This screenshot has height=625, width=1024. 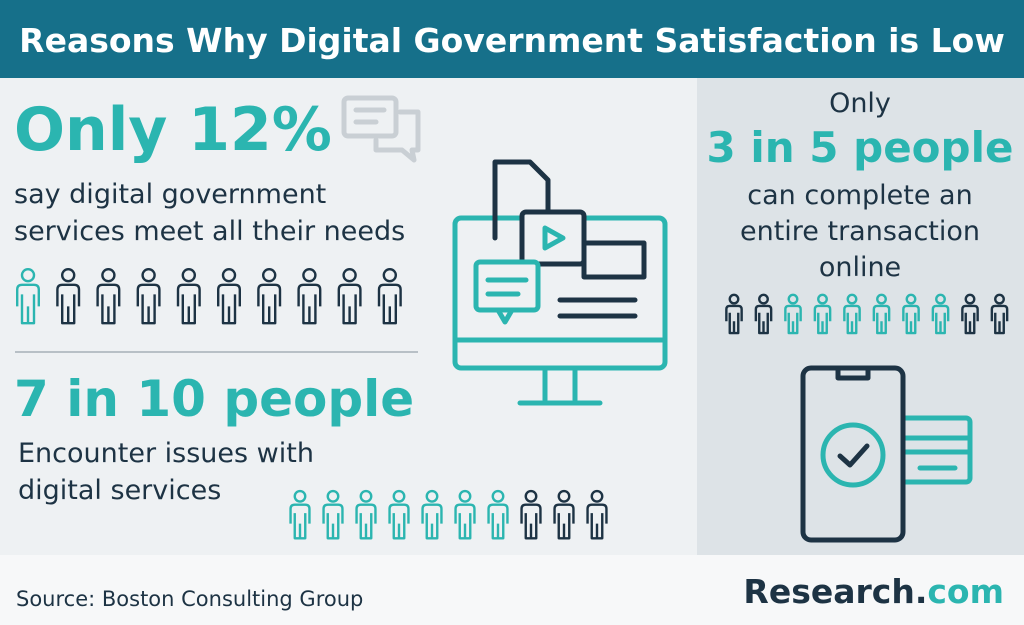 I want to click on stat-text: entire transaction, so click(x=860, y=231).